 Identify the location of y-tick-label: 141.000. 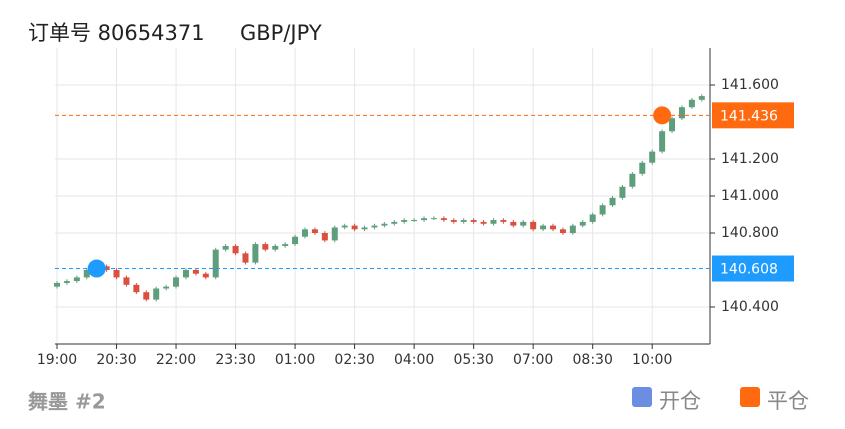
(750, 196).